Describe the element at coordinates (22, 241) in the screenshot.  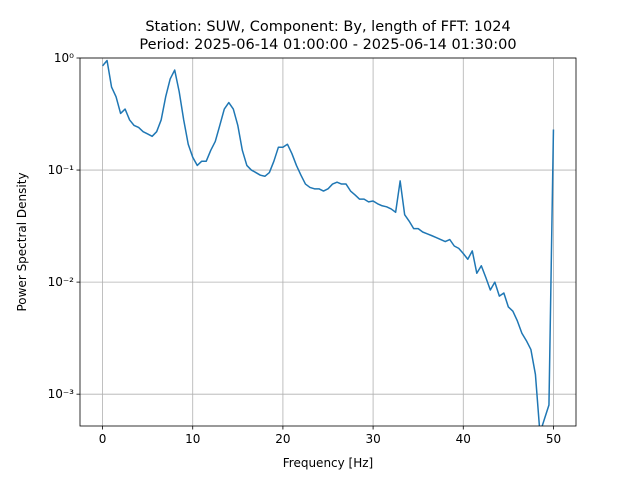
I see `y-axis-label: Power Spectral Density` at that location.